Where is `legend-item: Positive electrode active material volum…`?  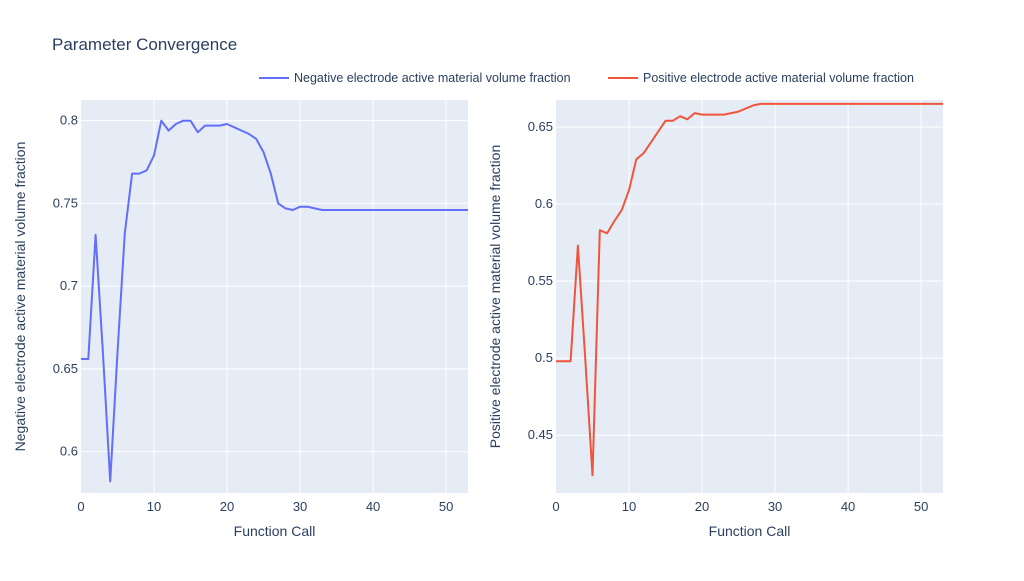
legend-item: Positive electrode active material volum… is located at coordinates (761, 78).